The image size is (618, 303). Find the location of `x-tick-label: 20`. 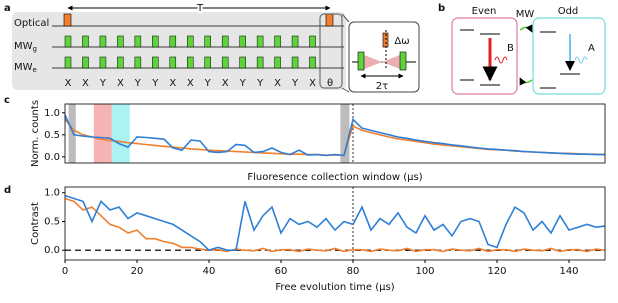

x-tick-label: 20 is located at coordinates (137, 271).